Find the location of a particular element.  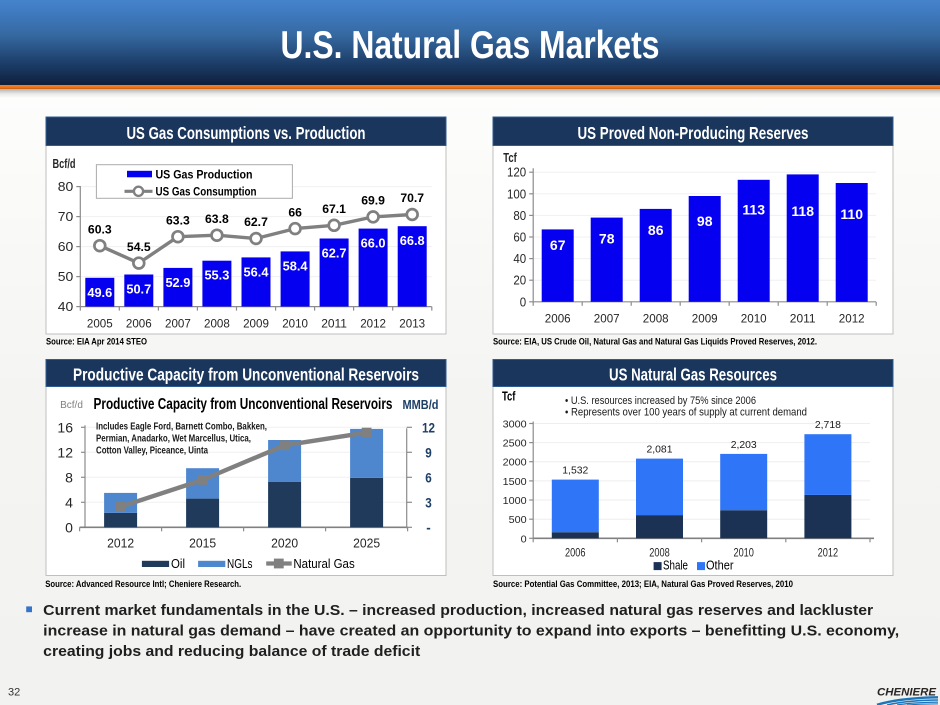

svg-text: 54.5 is located at coordinates (139, 247).